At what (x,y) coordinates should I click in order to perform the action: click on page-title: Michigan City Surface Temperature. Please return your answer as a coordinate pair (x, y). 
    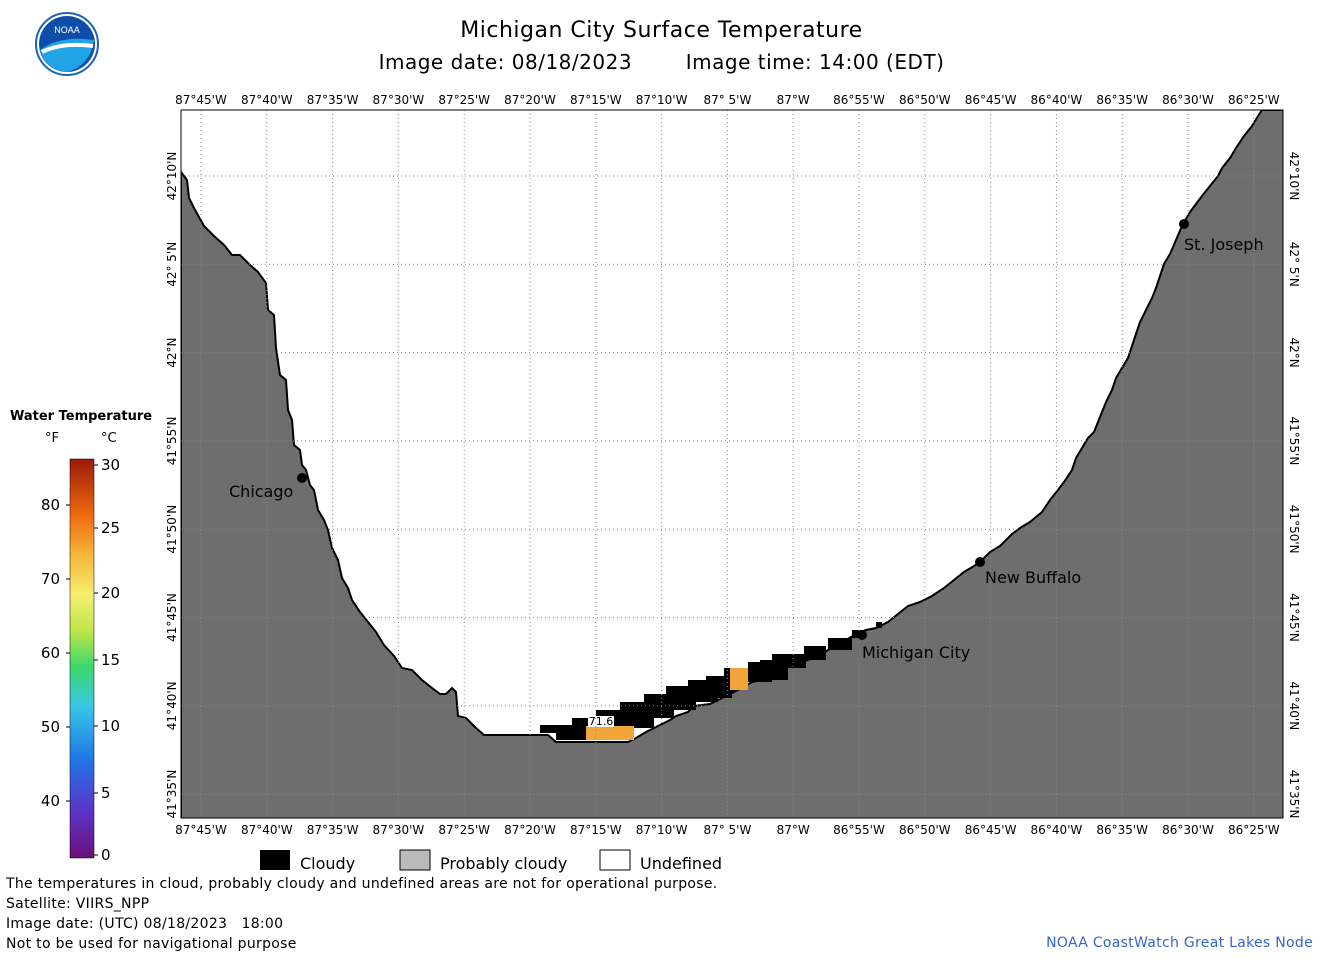
    Looking at the image, I should click on (661, 30).